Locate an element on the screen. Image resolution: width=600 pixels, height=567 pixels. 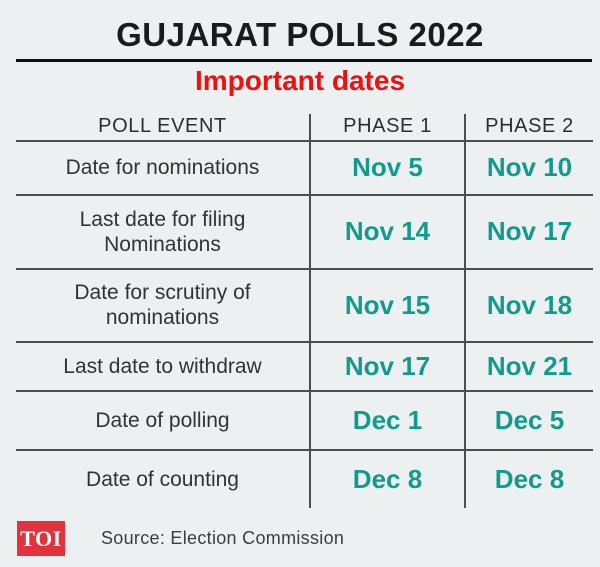
page-title: GUJARAT POLLS 2022 is located at coordinates (300, 34).